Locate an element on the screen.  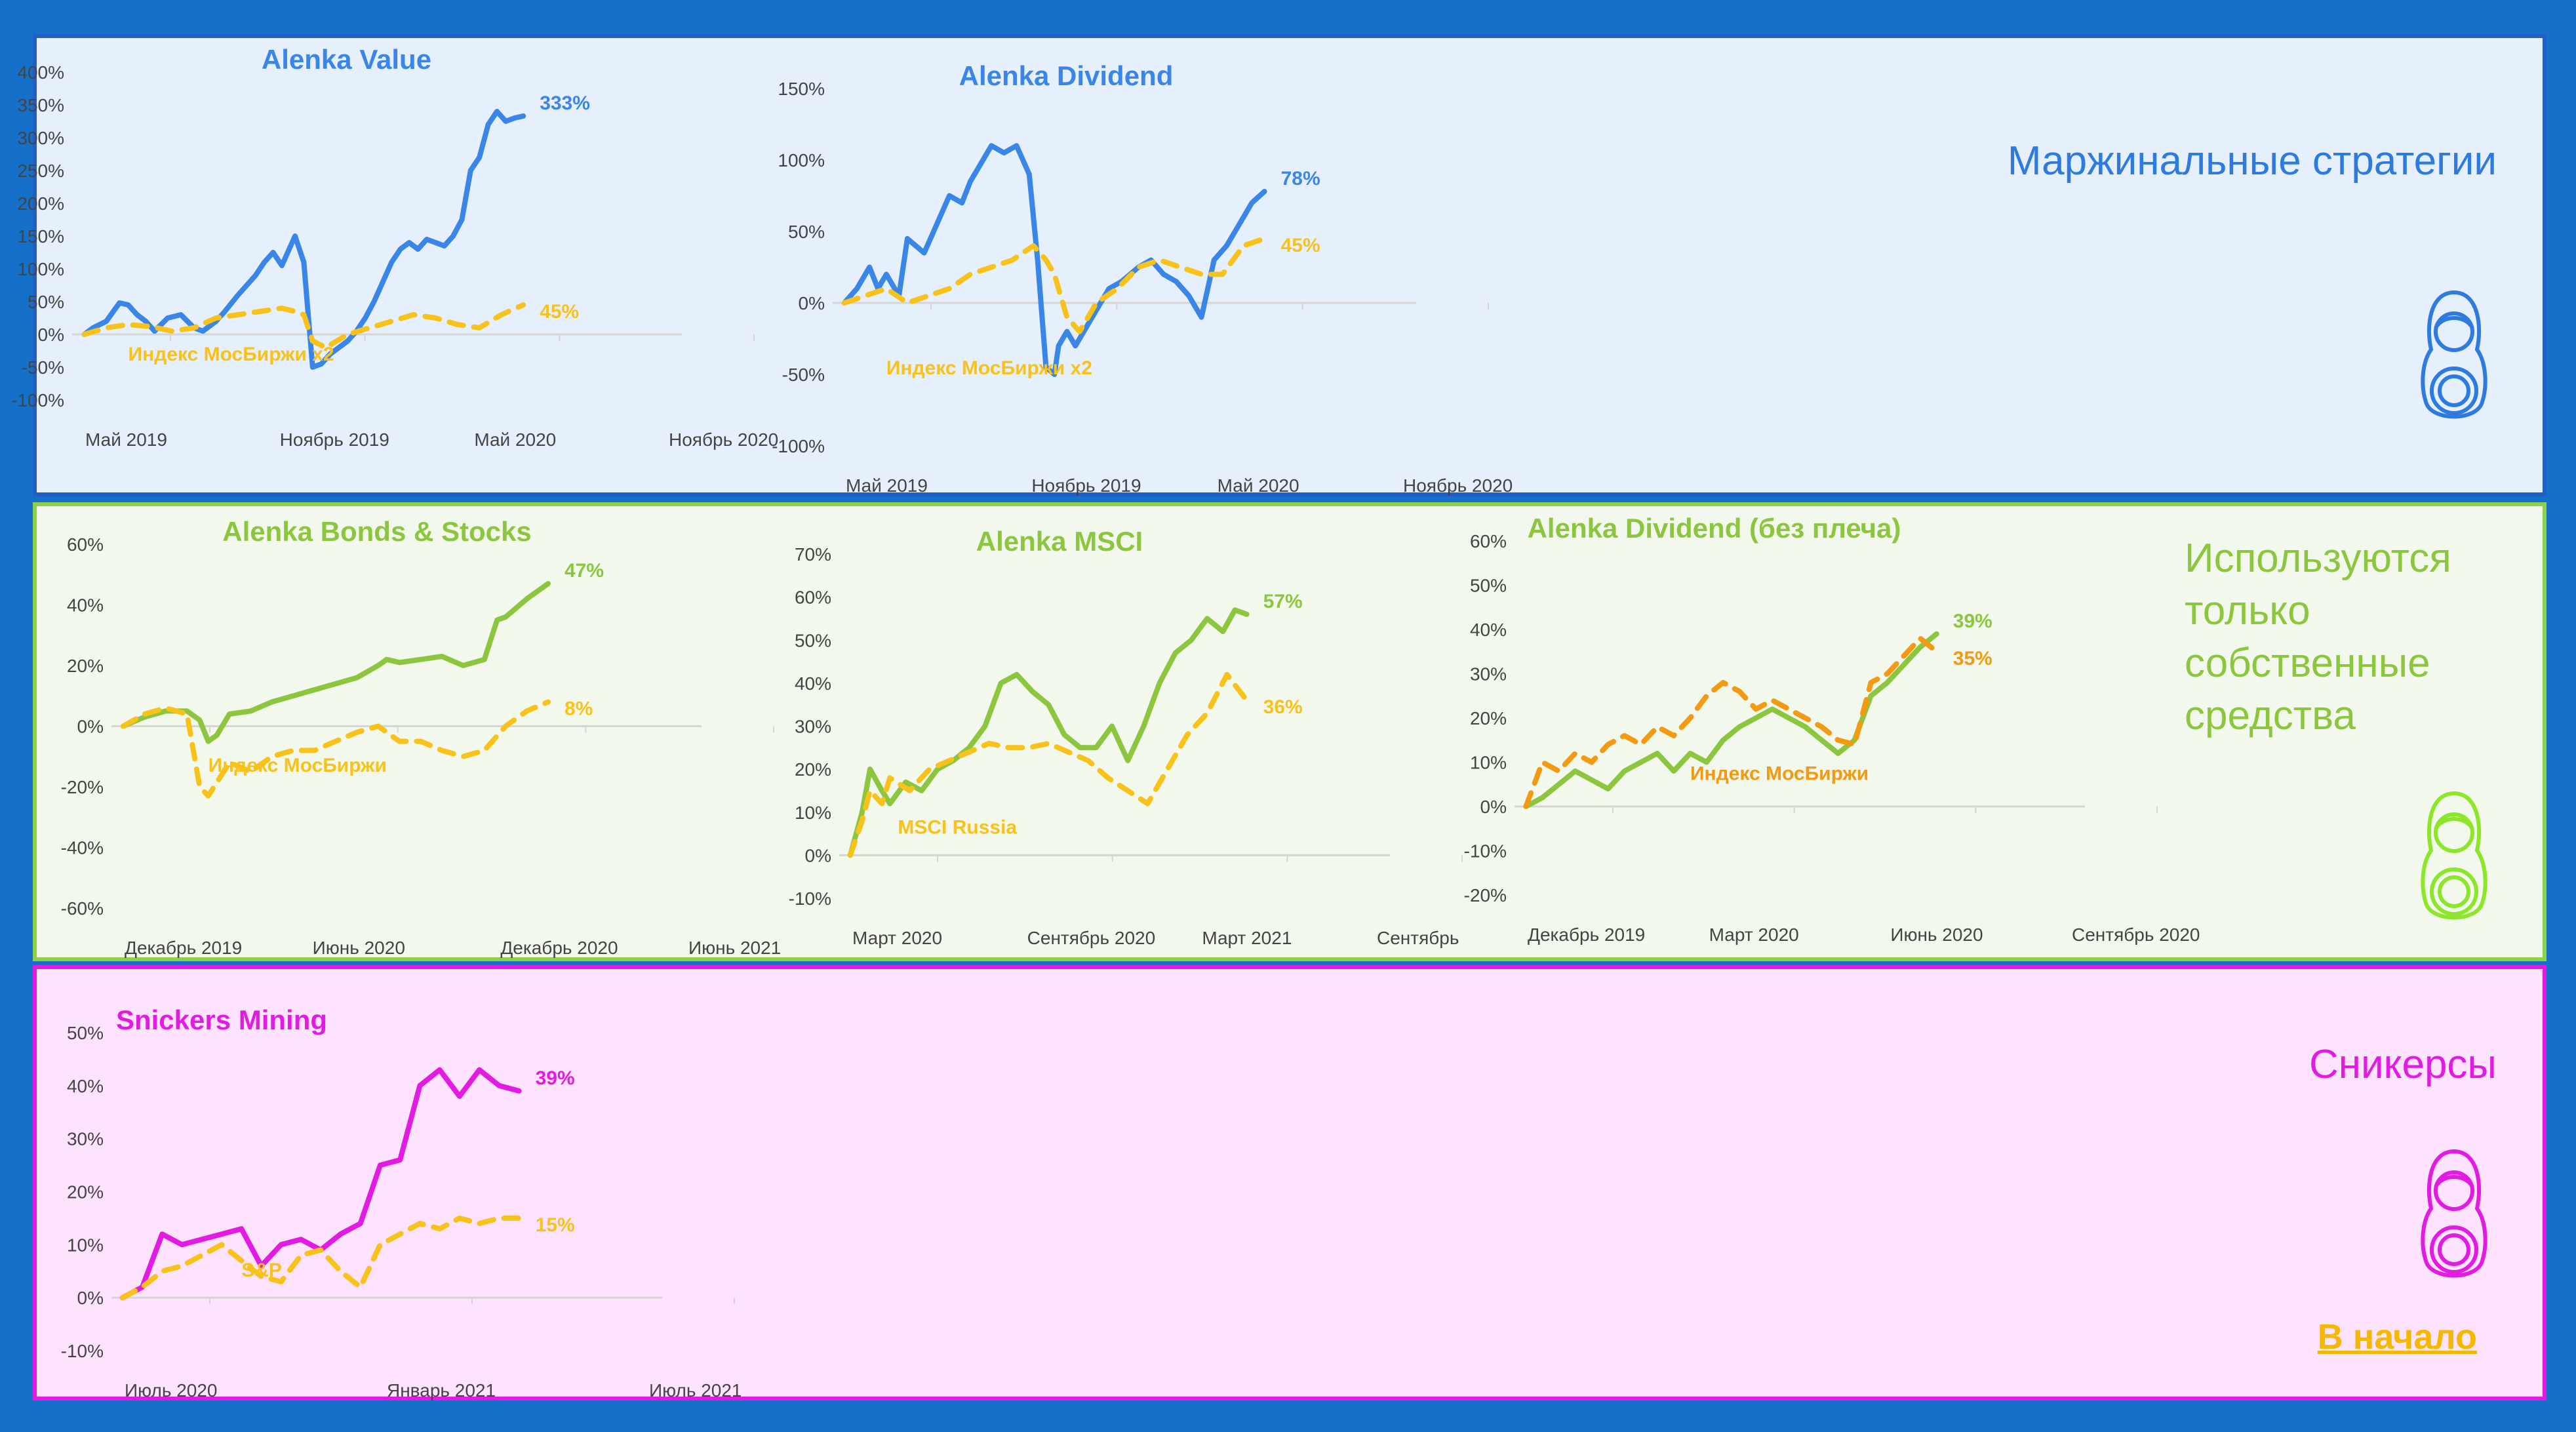
x-tick-label: Ноябрь 2020 is located at coordinates (1458, 485).